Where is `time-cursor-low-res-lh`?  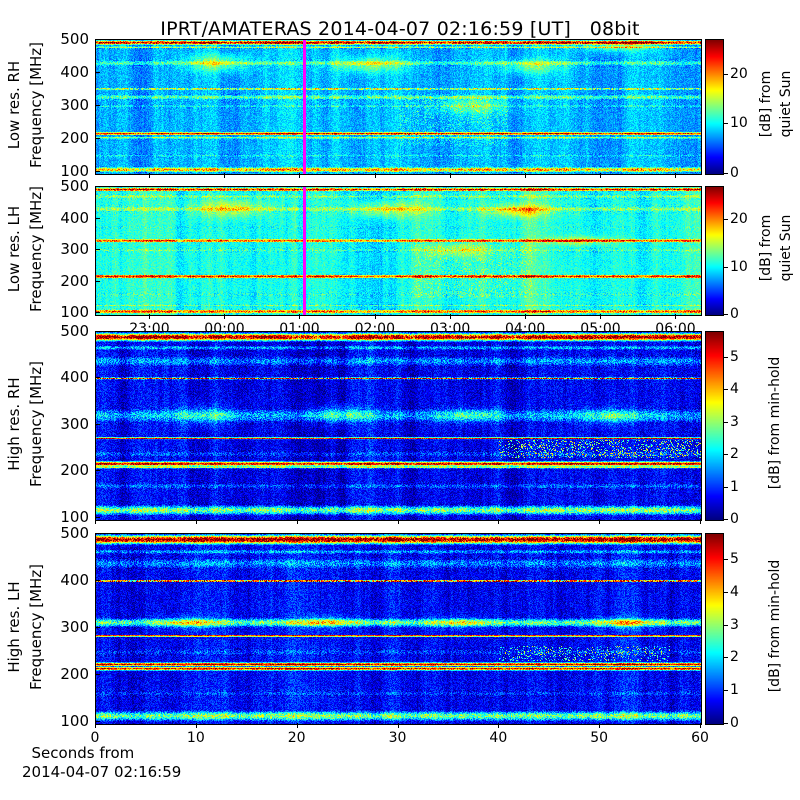 time-cursor-low-res-lh is located at coordinates (305, 251).